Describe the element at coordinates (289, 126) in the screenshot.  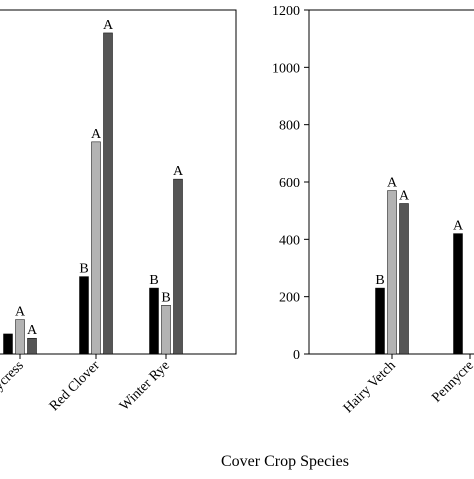
I see `y-tick-label: 800` at that location.